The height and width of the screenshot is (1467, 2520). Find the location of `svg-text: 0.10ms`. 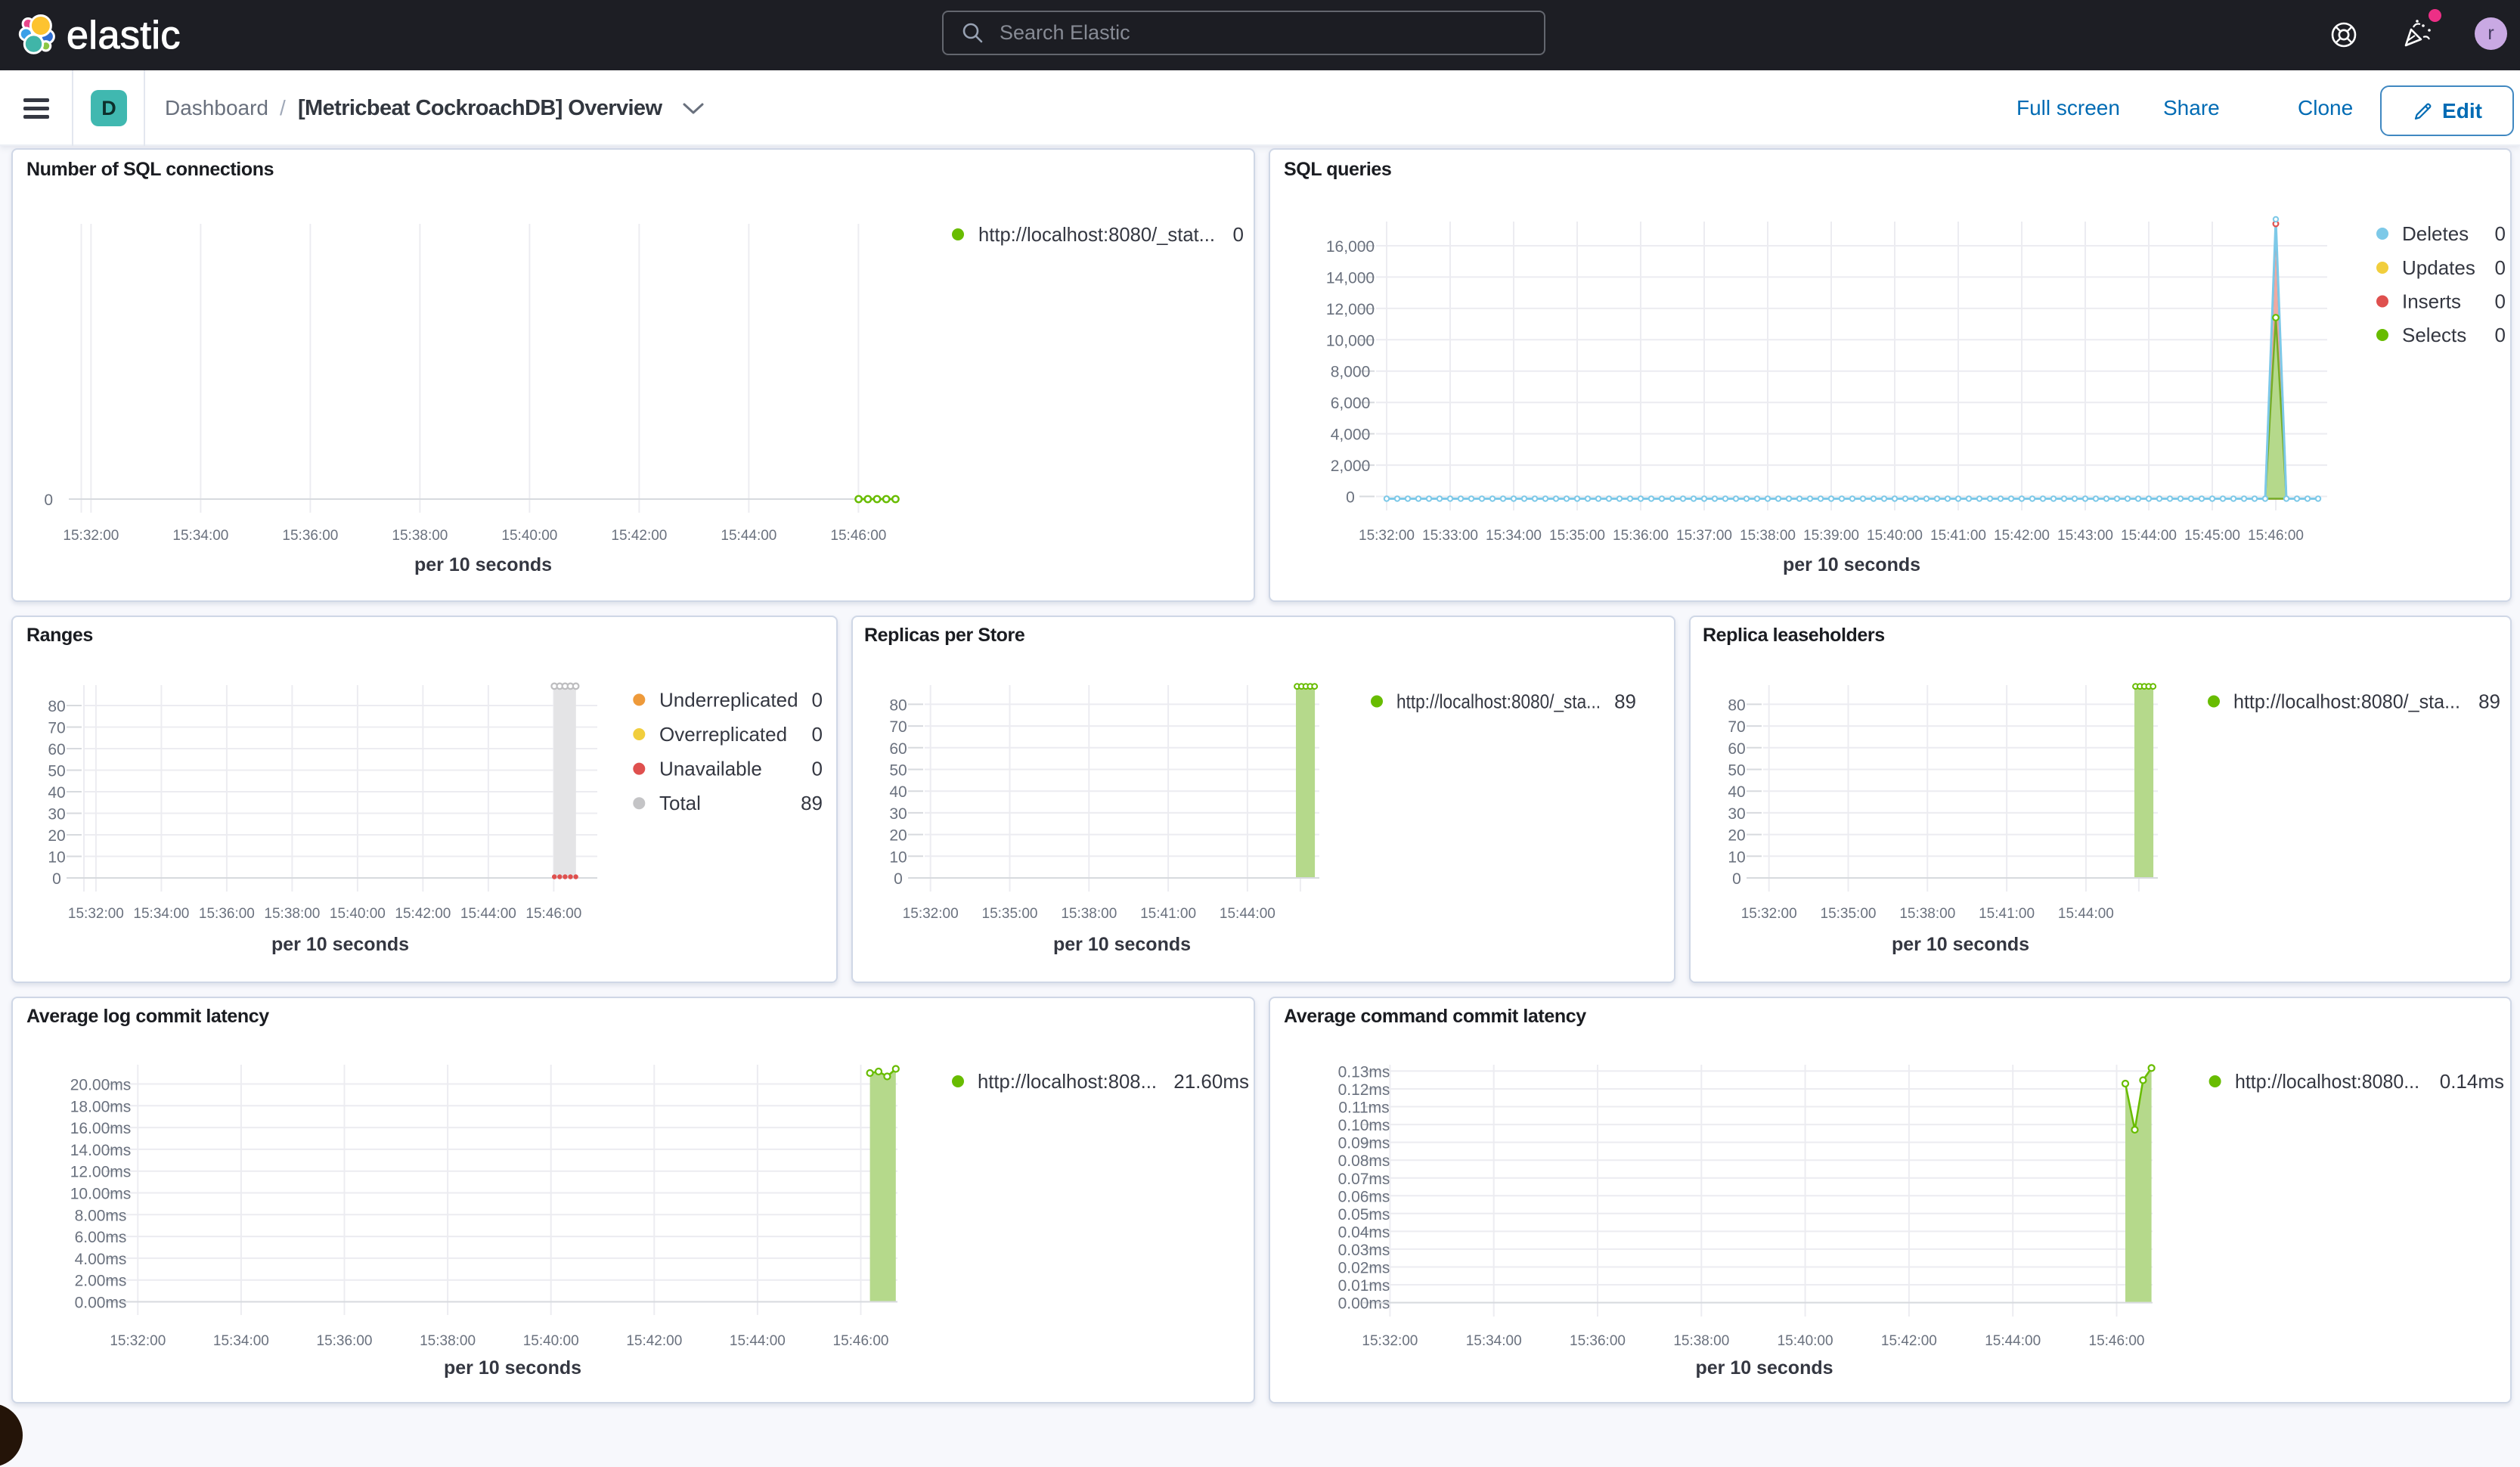

svg-text: 0.10ms is located at coordinates (1364, 1125).